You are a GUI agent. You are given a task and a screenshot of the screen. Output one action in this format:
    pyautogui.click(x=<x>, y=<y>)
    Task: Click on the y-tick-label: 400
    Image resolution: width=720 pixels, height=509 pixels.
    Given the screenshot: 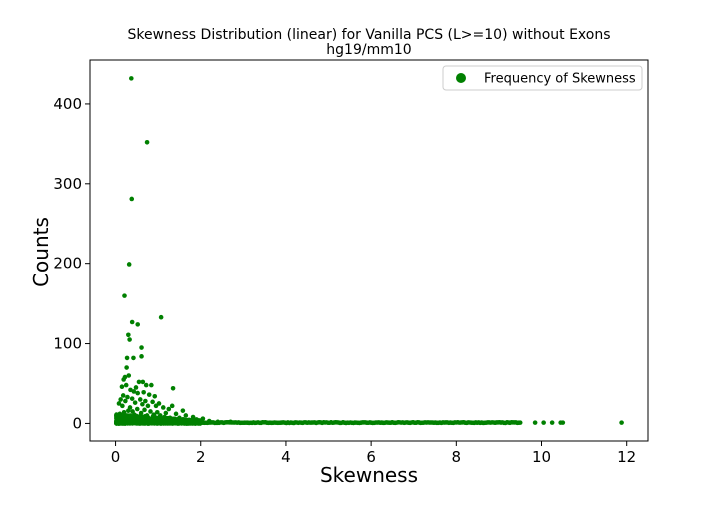 What is the action you would take?
    pyautogui.click(x=67, y=104)
    